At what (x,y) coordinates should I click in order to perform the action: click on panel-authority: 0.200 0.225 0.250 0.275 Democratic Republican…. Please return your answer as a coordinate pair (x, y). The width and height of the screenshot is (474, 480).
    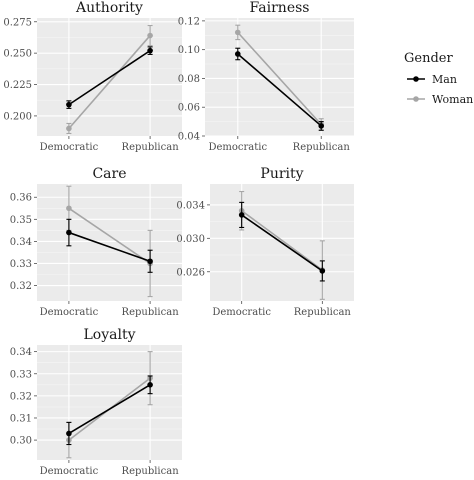
    Looking at the image, I should click on (92, 76).